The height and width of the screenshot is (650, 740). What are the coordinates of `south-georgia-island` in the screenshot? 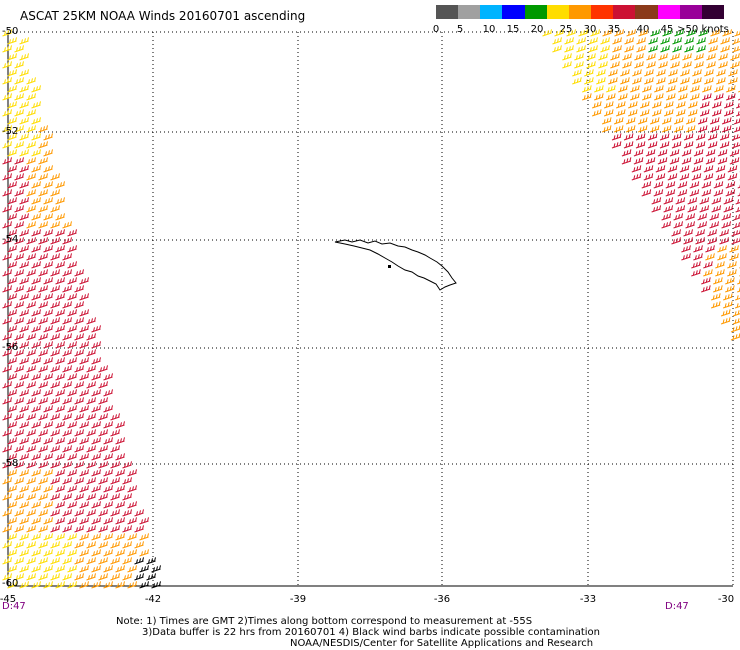 It's located at (395, 265).